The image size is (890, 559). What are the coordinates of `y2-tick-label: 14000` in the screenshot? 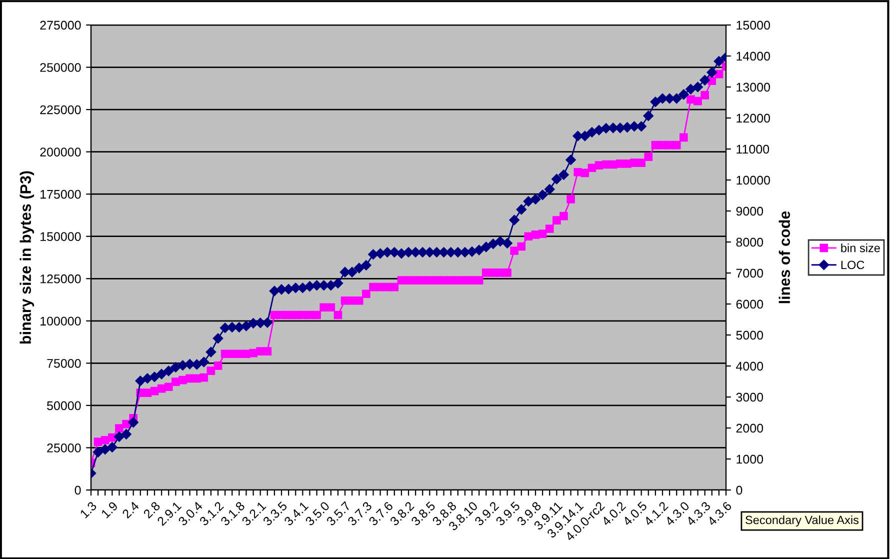 It's located at (753, 56).